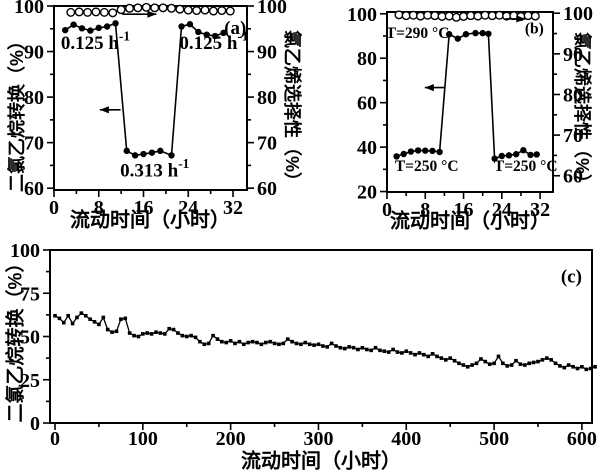 Image resolution: width=600 pixels, height=476 pixels. Describe the element at coordinates (571, 277) in the screenshot. I see `annotations: (c)` at that location.